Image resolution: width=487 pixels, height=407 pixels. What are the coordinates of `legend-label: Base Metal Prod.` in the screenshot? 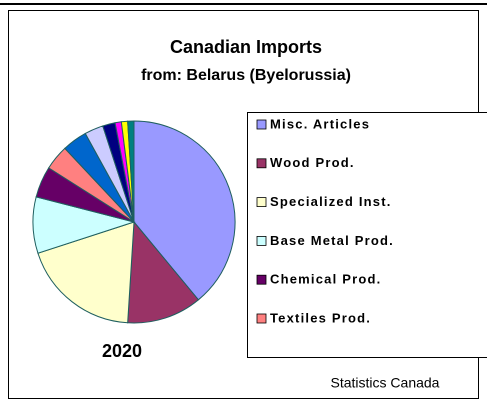 It's located at (332, 240).